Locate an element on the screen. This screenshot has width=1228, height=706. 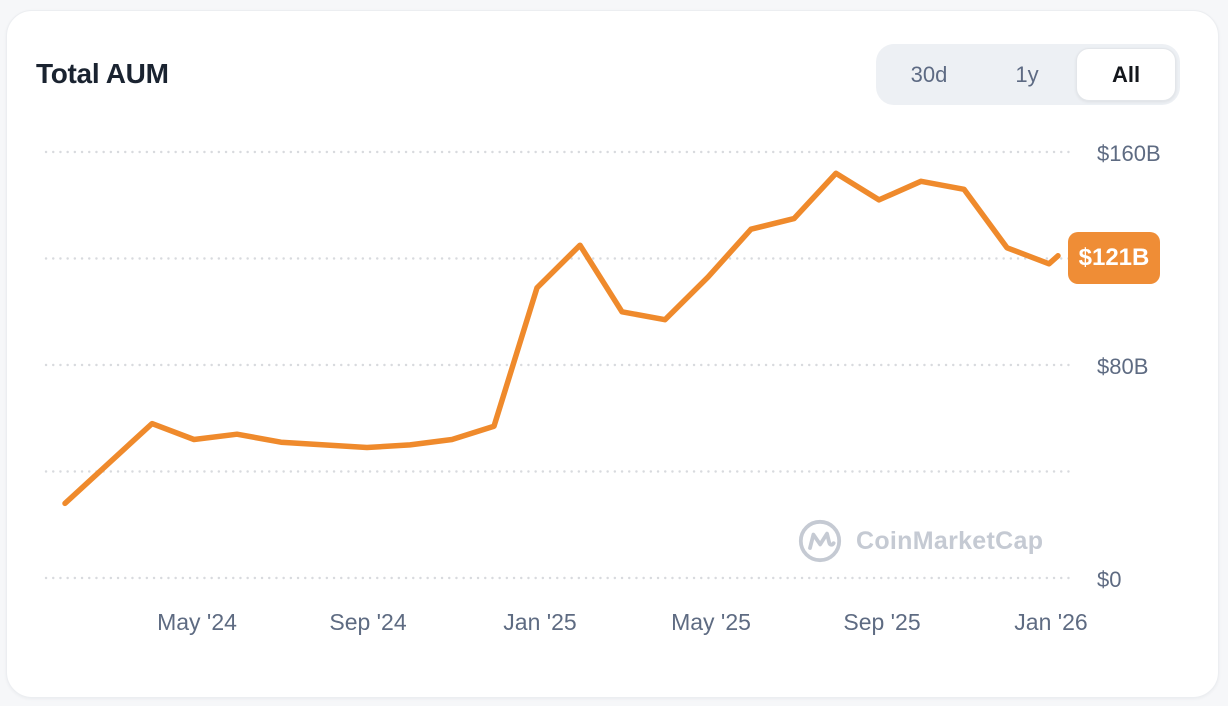
x-axis-label: Sep '25 is located at coordinates (882, 622).